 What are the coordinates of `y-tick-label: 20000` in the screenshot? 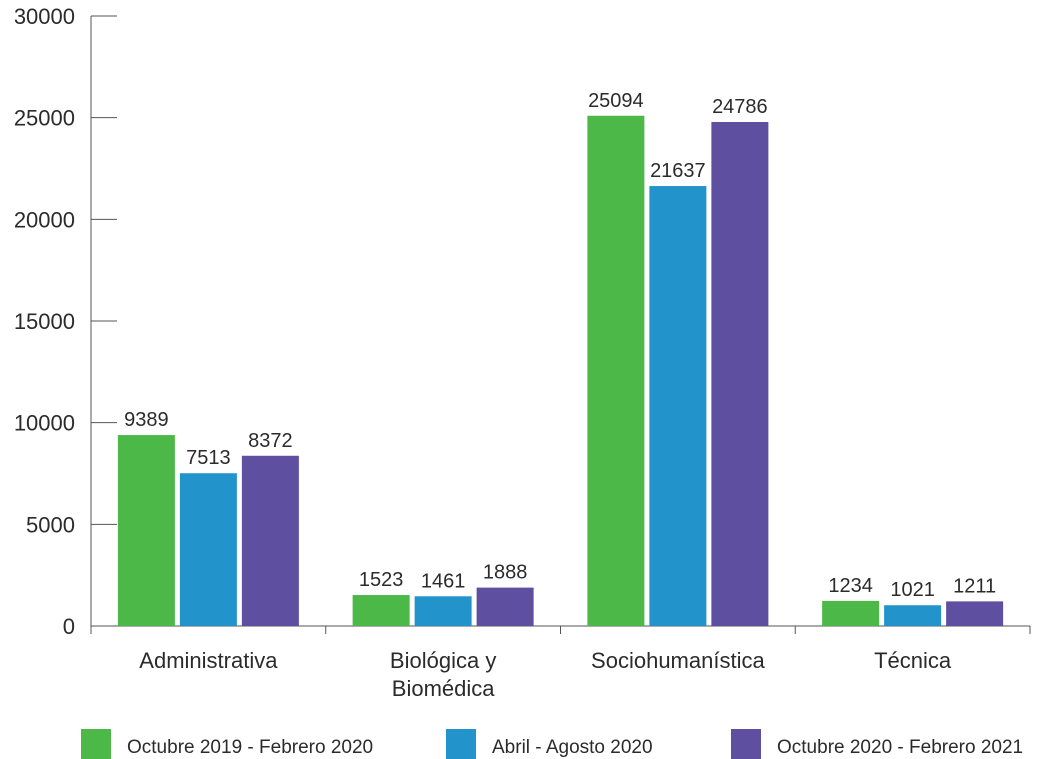 It's located at (44, 219).